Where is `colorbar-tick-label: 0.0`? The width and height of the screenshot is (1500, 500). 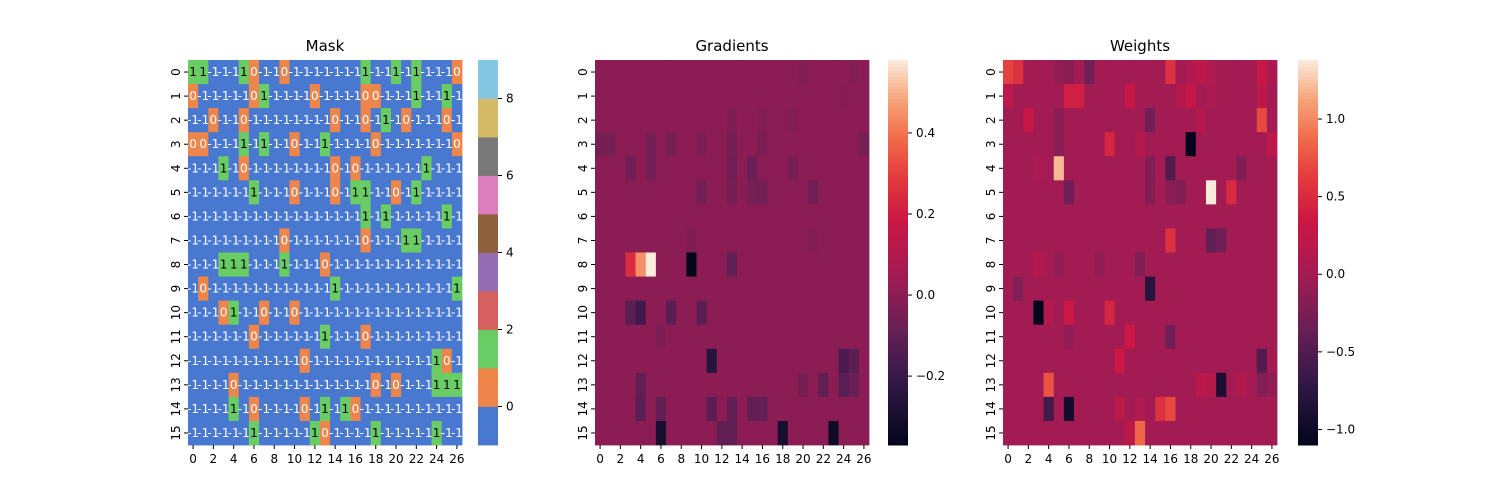 colorbar-tick-label: 0.0 is located at coordinates (1335, 274).